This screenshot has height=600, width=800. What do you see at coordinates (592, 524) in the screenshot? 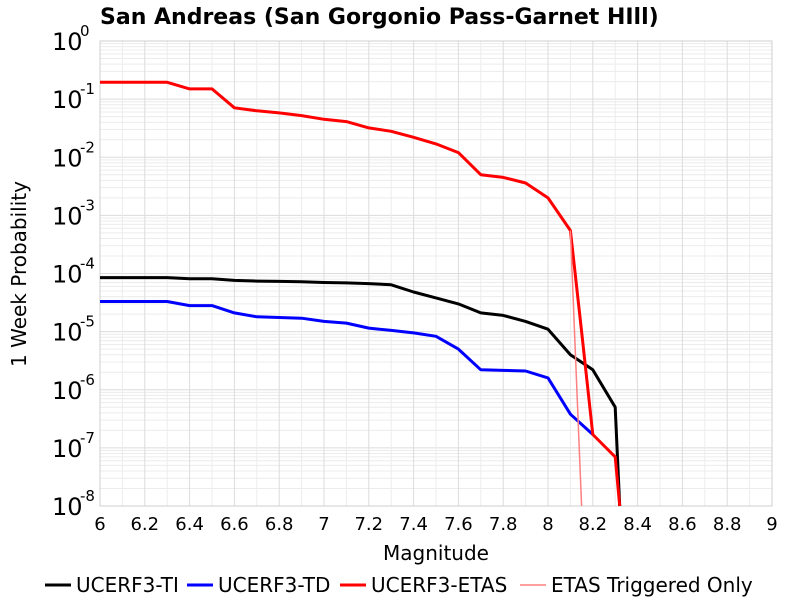
I see `x-tick-label: 8.2` at bounding box center [592, 524].